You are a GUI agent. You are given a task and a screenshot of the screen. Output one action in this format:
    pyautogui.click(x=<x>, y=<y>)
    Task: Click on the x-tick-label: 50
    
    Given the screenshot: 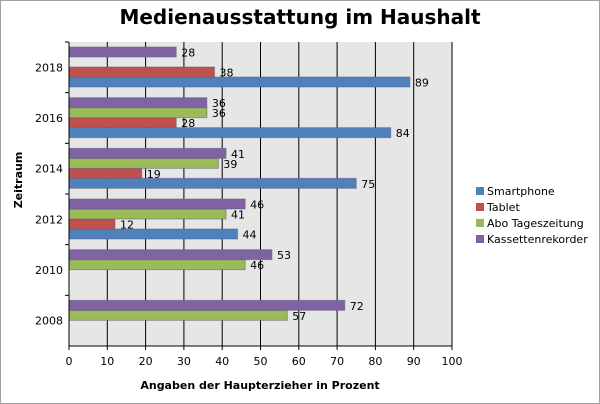 What is the action you would take?
    pyautogui.click(x=261, y=361)
    